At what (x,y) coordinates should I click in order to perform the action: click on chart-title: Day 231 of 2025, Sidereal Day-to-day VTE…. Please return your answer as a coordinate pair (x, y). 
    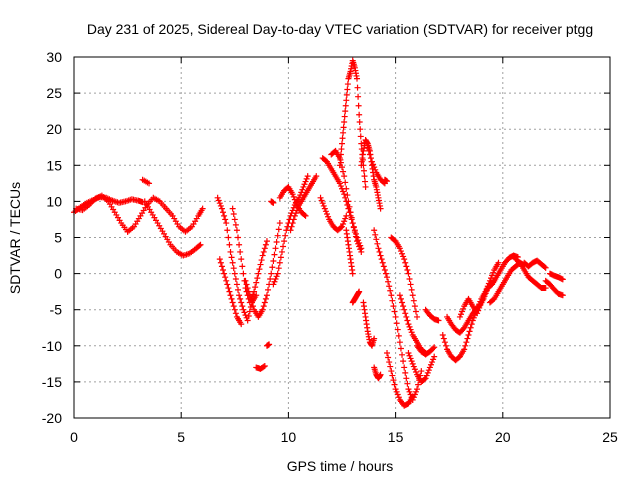
    Looking at the image, I should click on (340, 29).